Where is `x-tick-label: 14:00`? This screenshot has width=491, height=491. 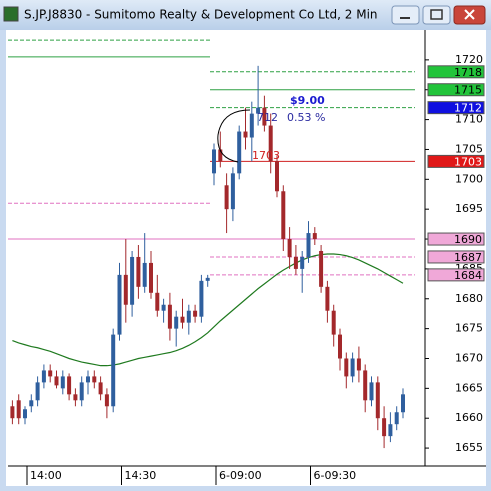
x-tick-label: 14:00 is located at coordinates (46, 475).